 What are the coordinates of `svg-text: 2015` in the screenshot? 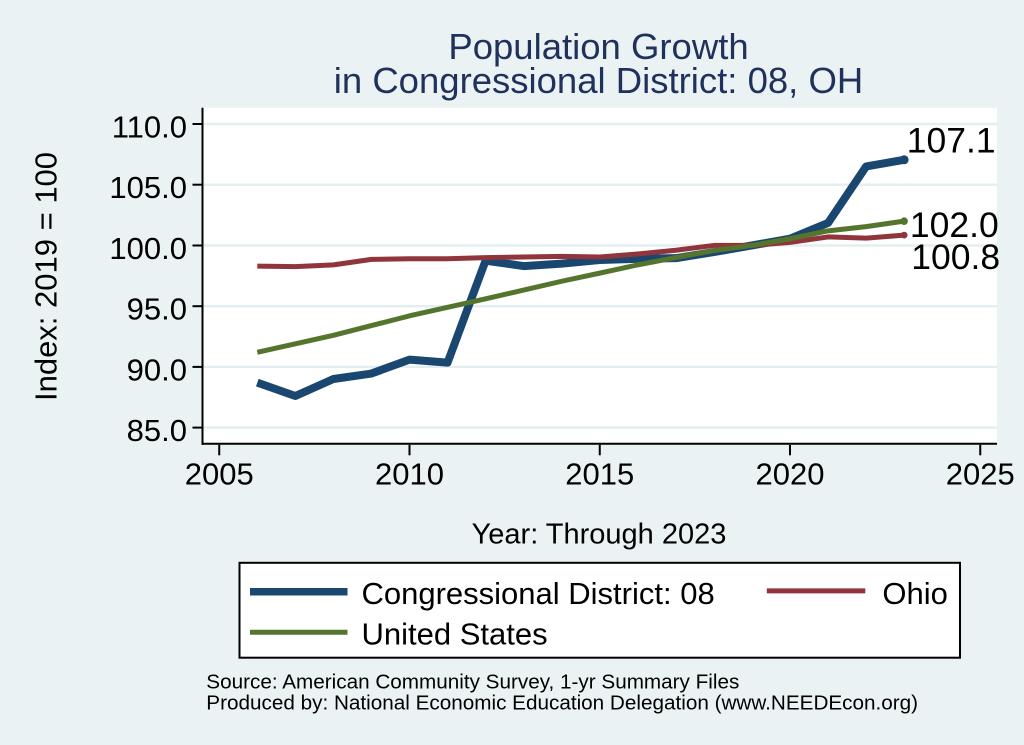 It's located at (599, 473).